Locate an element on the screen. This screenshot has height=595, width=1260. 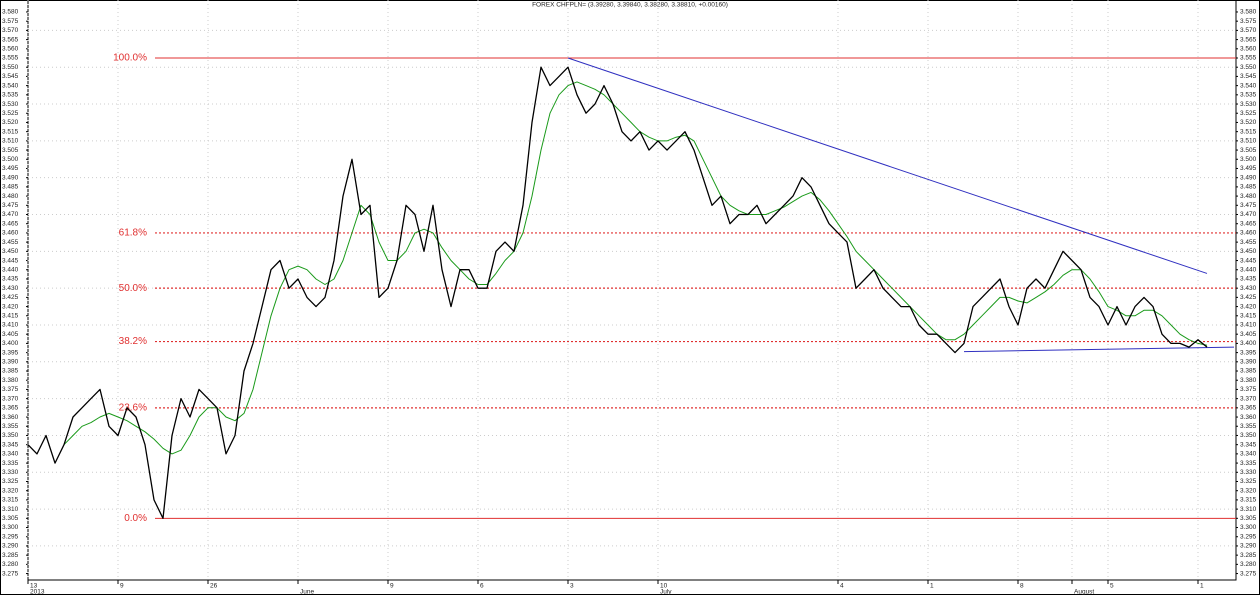
y-tick-label: 3.330 is located at coordinates (10, 472).